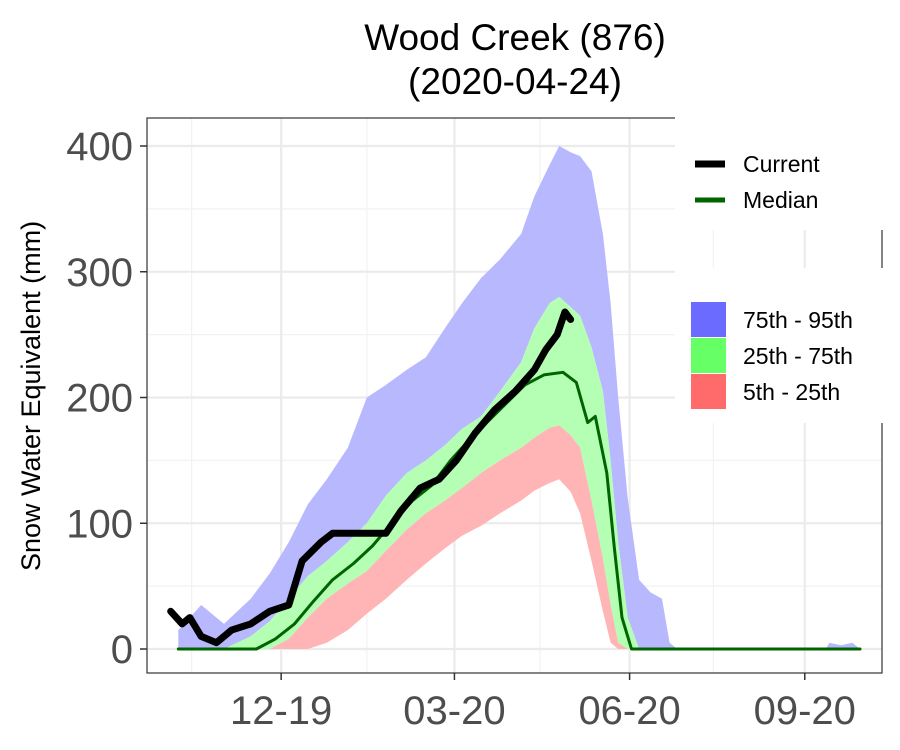  What do you see at coordinates (31, 396) in the screenshot?
I see `y-axis-label: Snow Water Equivalent (mm)` at bounding box center [31, 396].